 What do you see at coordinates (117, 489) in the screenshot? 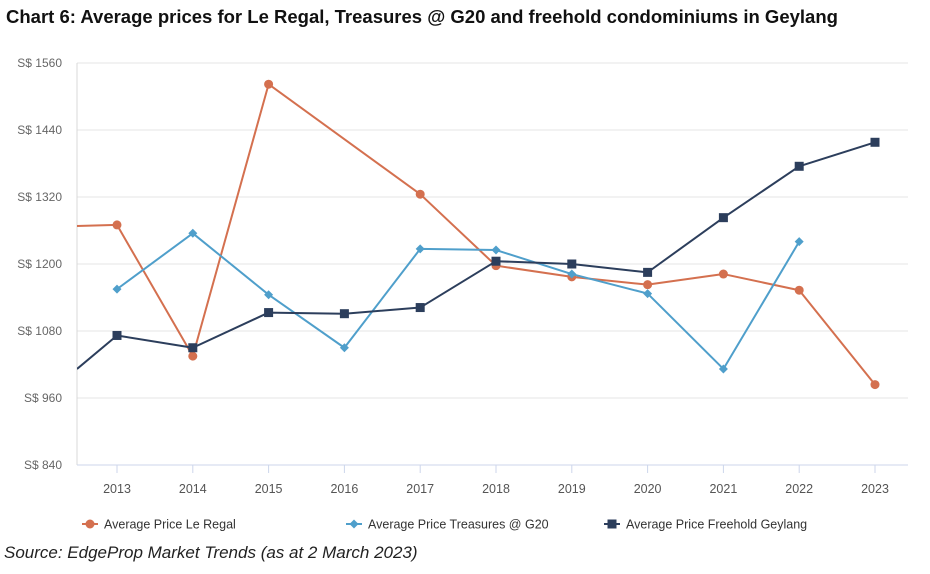
I see `x-tick-label: 2013` at bounding box center [117, 489].